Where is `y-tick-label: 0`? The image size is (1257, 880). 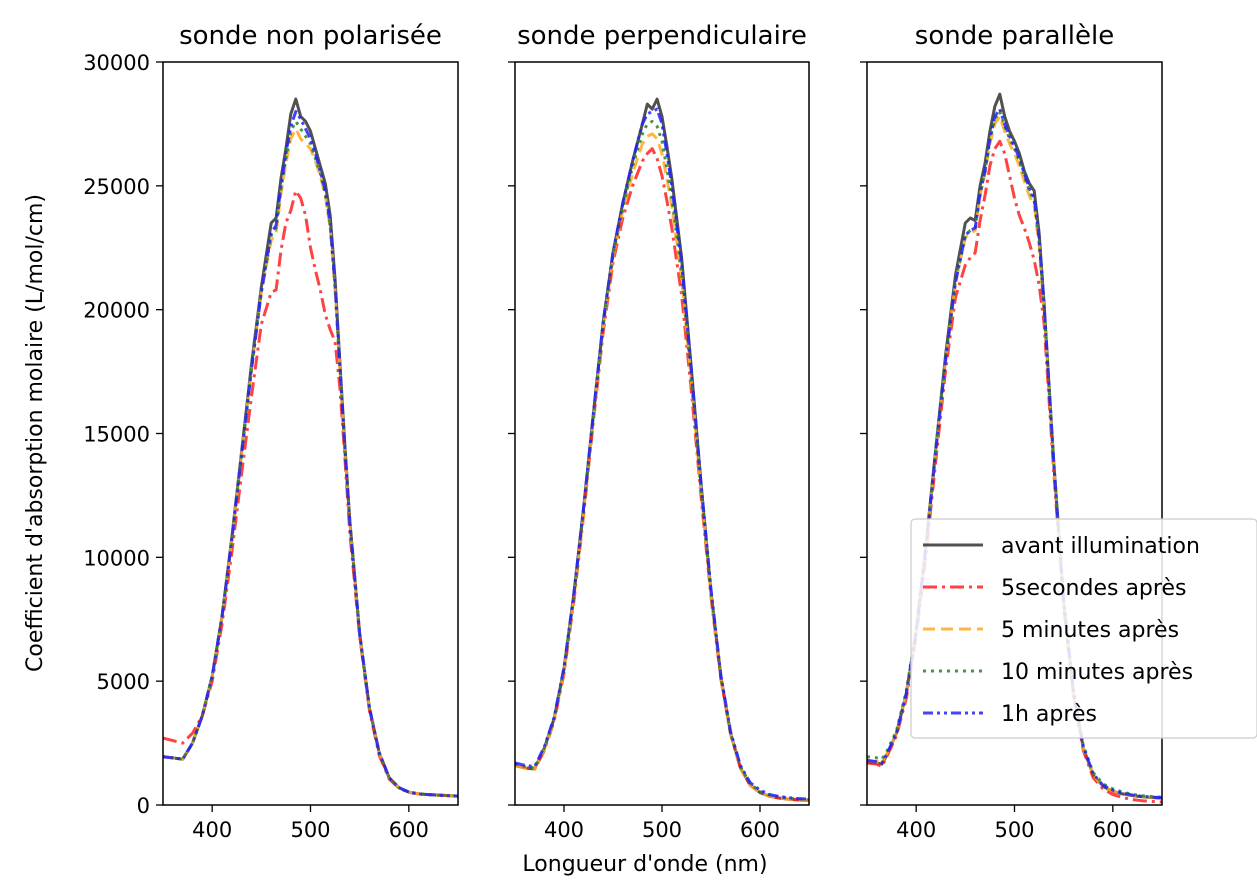 y-tick-label: 0 is located at coordinates (143, 806).